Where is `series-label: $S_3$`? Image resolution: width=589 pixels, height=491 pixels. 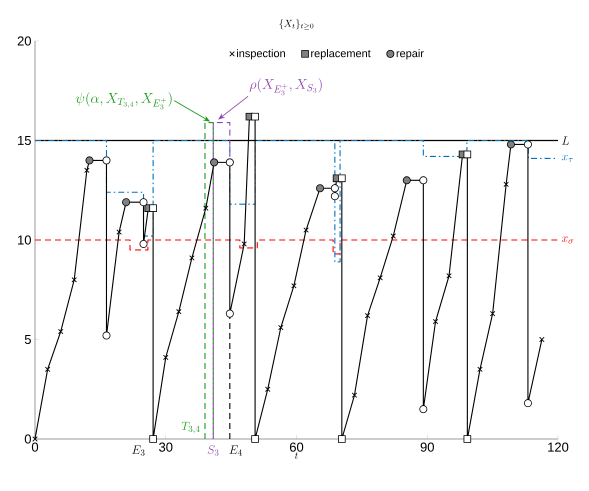
series-label: $S_3$ is located at coordinates (213, 450).